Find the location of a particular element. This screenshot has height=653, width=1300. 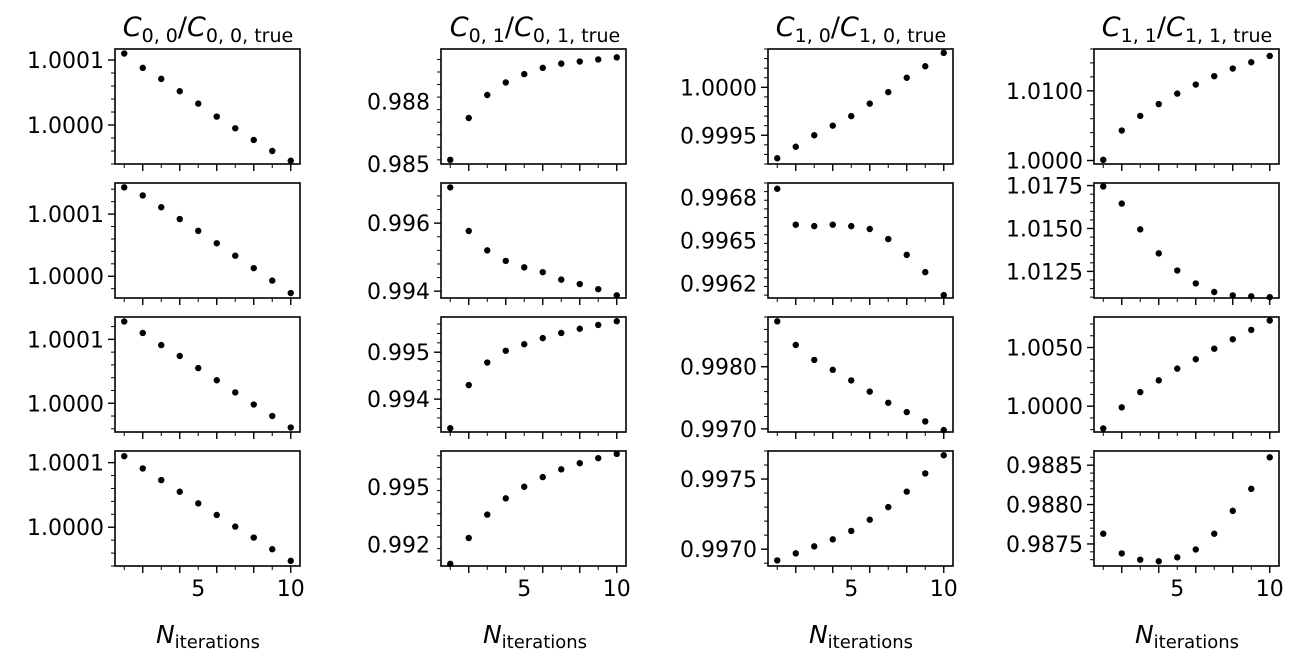

y-tick-label: 0.994 is located at coordinates (398, 400).